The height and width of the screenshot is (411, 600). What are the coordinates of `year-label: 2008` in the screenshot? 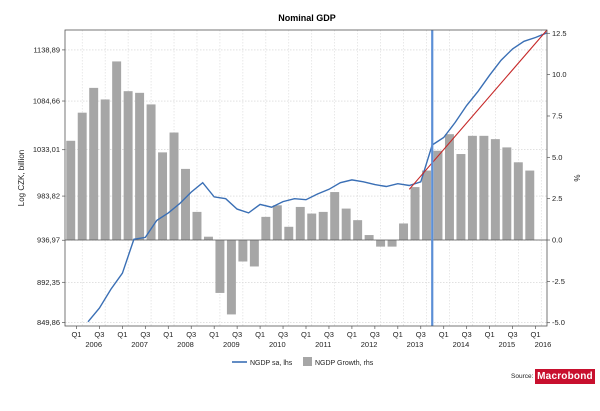 It's located at (185, 344).